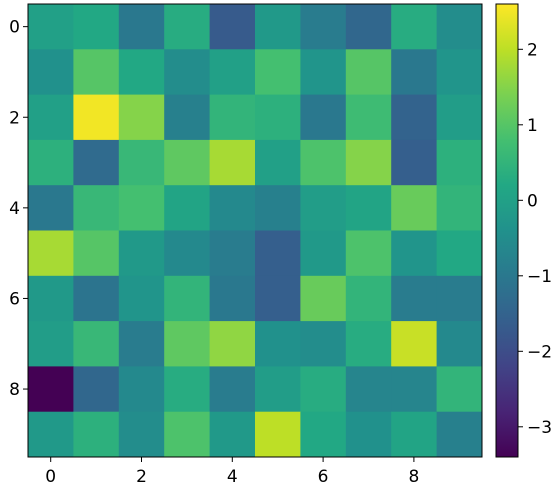 This screenshot has width=560, height=491. What do you see at coordinates (532, 126) in the screenshot?
I see `colorbar-tick-label: 1` at bounding box center [532, 126].